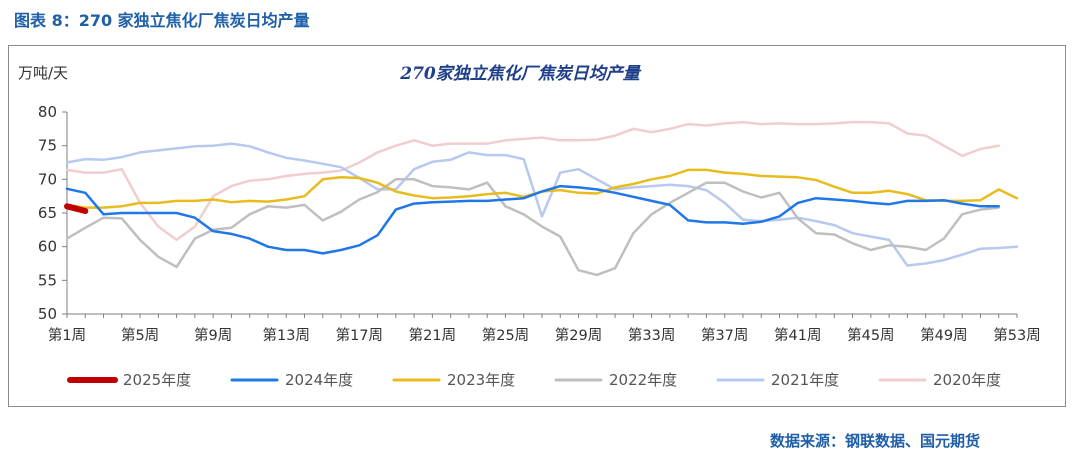  What do you see at coordinates (213, 335) in the screenshot?
I see `x-tick-label: 第9周` at bounding box center [213, 335].